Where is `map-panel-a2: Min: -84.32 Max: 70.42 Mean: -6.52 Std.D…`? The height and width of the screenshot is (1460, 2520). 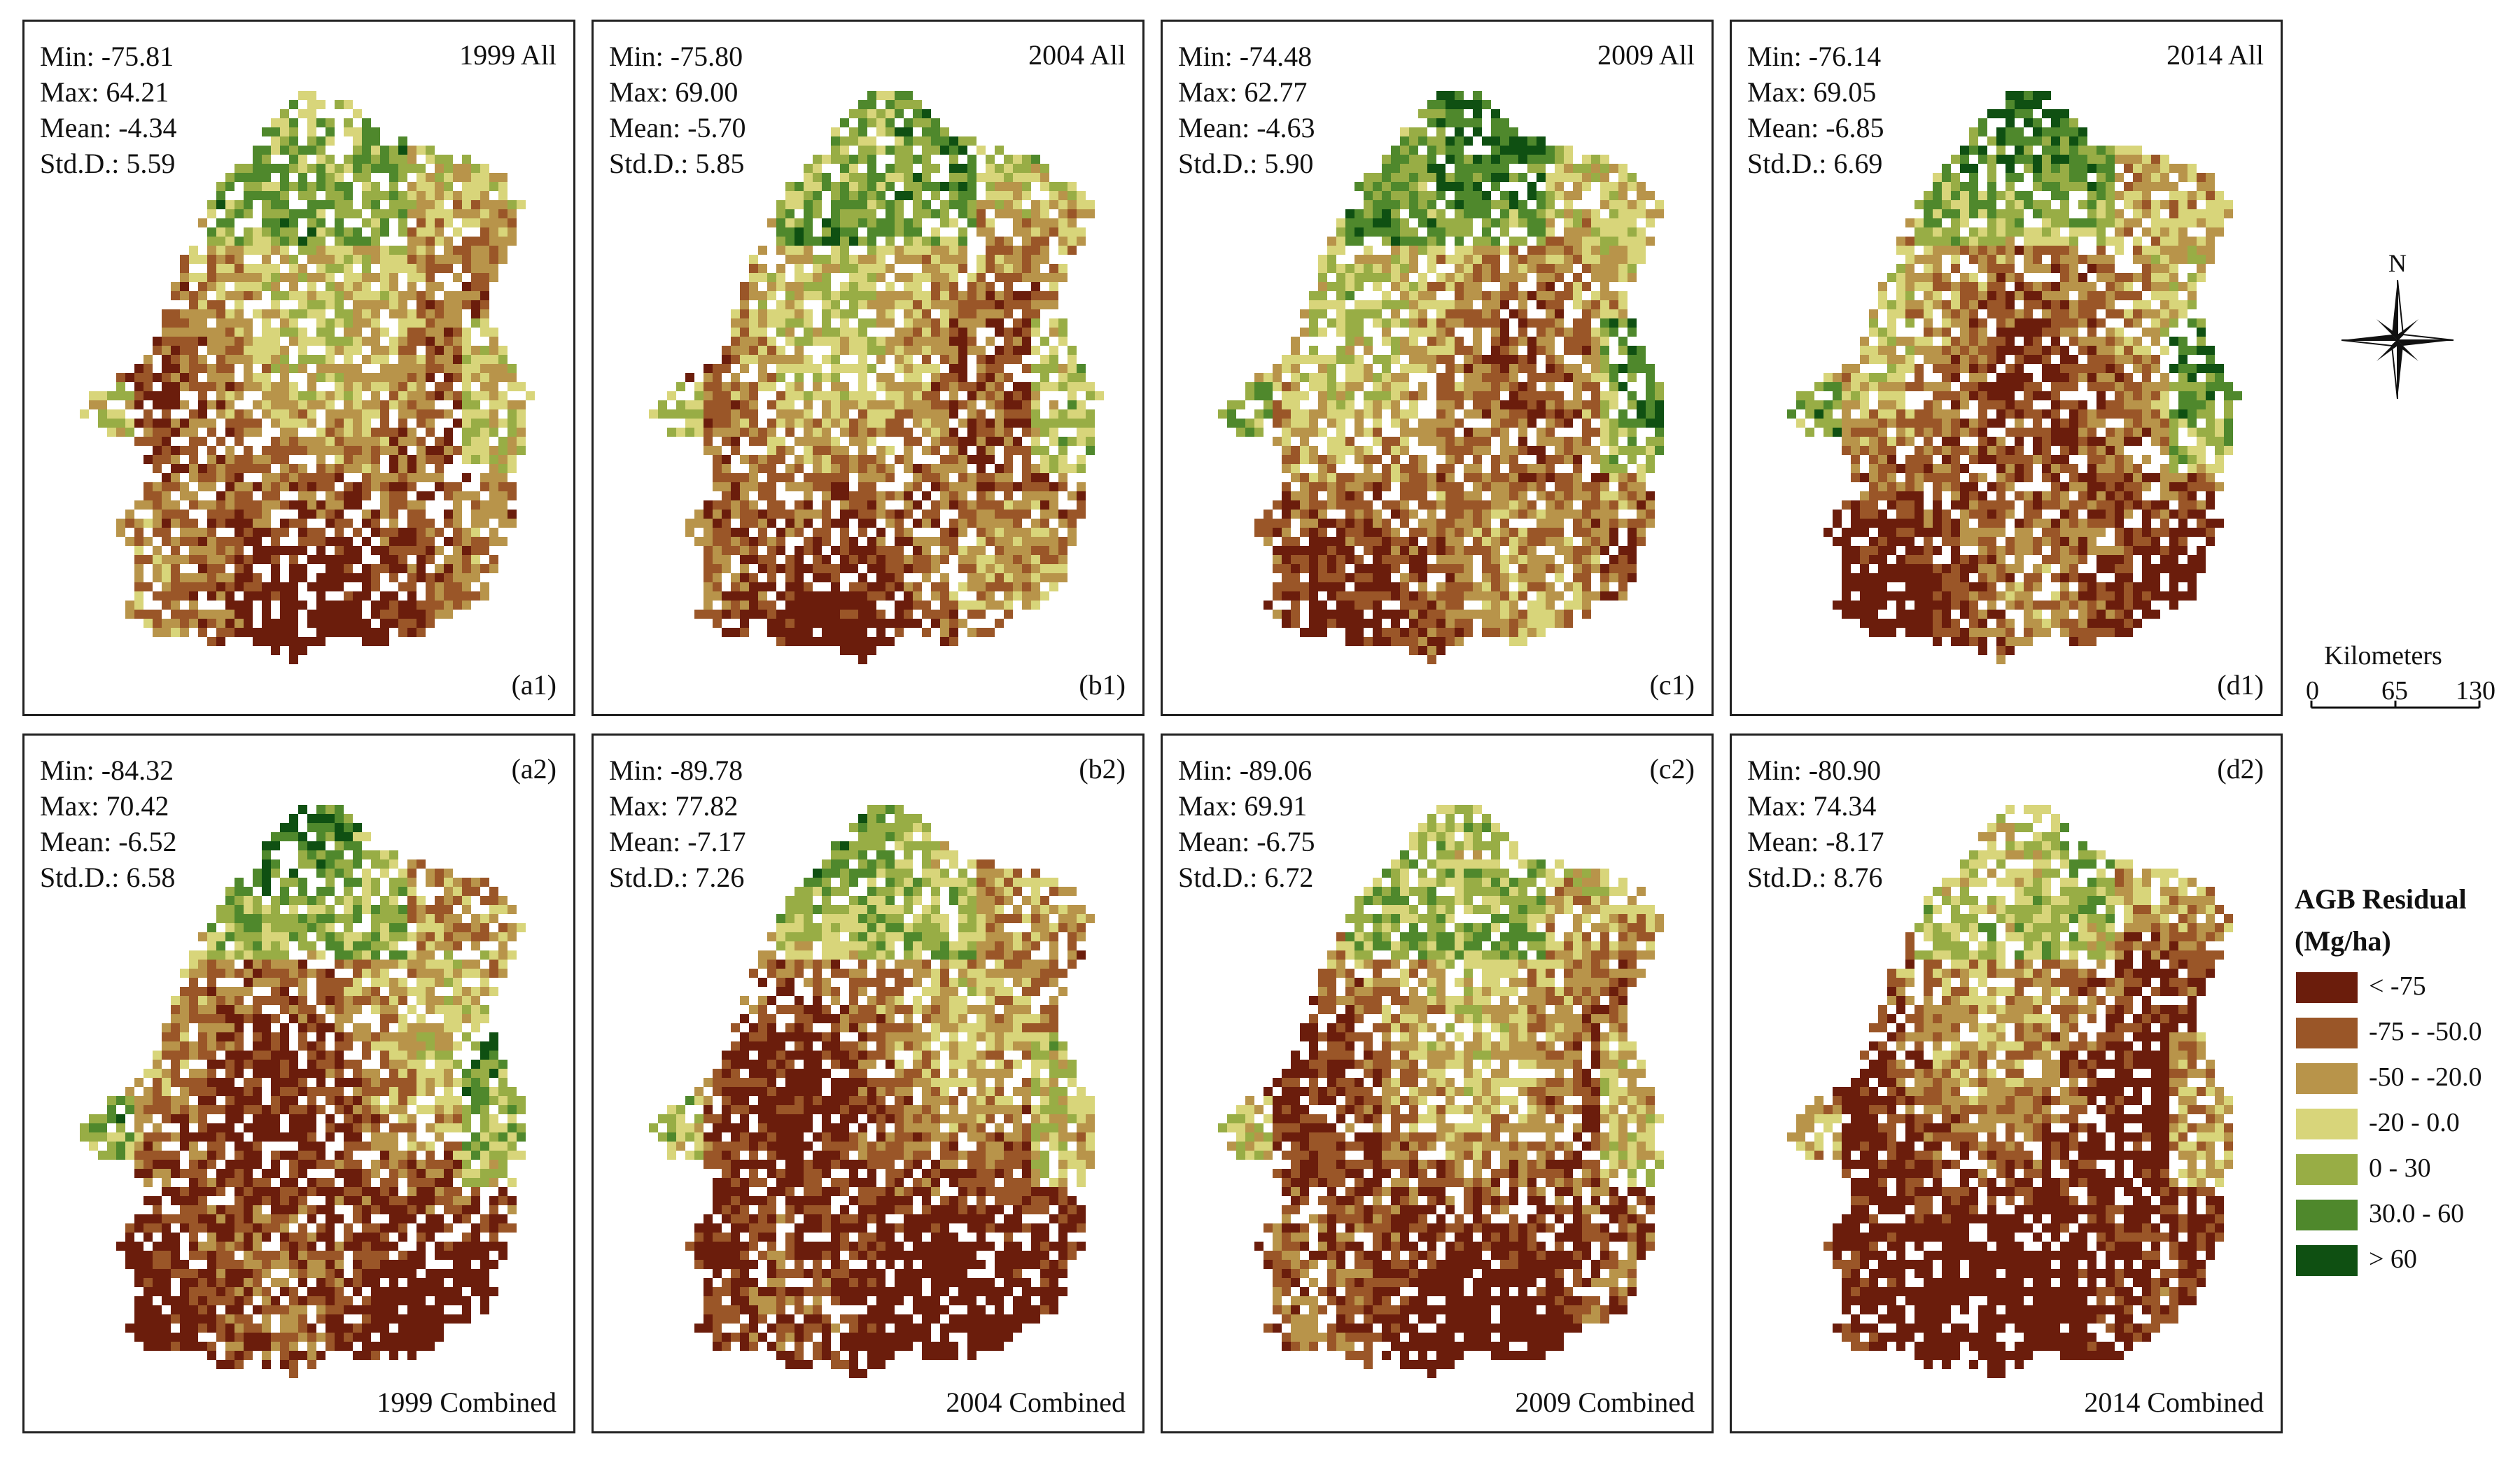 map-panel-a2: Min: -84.32 Max: 70.42 Mean: -6.52 Std.D… is located at coordinates (298, 1083).